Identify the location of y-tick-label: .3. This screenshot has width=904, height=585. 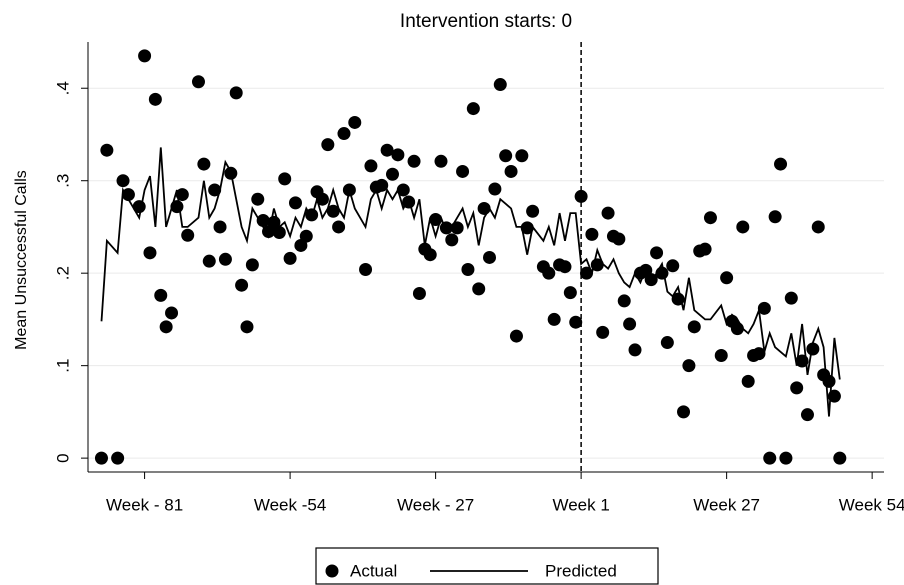
(62, 181).